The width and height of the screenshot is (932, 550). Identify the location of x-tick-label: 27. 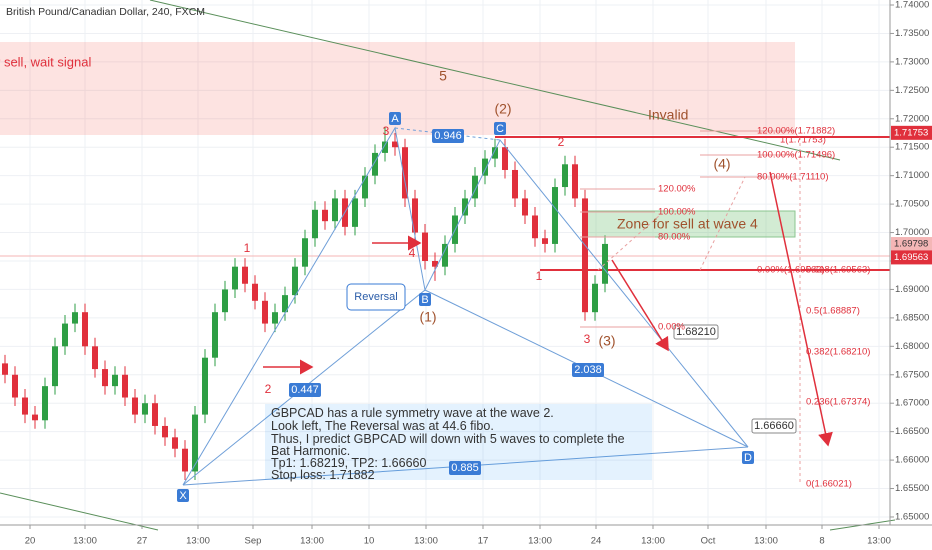
(142, 541).